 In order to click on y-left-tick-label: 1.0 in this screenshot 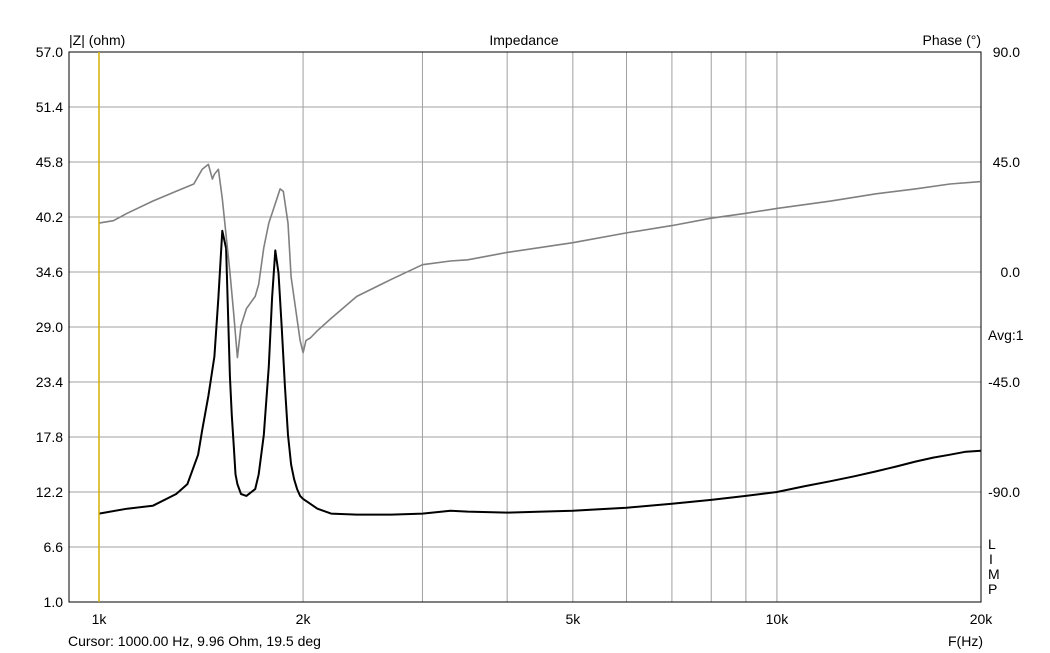, I will do `click(54, 602)`.